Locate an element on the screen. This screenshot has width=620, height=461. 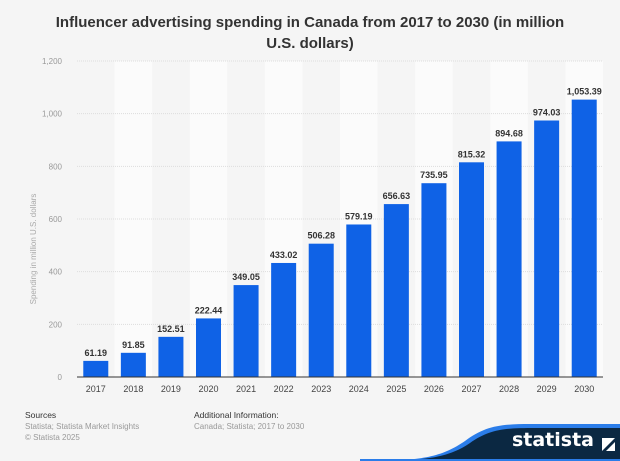
x-tick-label: 2018 is located at coordinates (133, 389).